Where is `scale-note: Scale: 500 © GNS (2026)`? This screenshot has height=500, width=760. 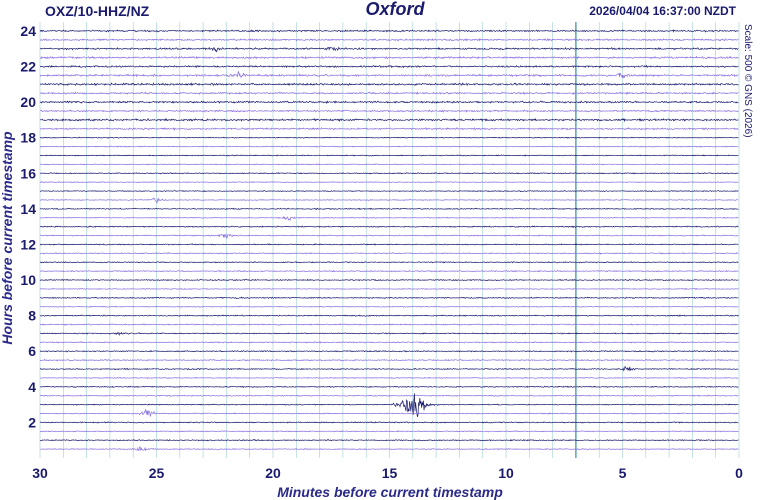 scale-note: Scale: 500 © GNS (2026) is located at coordinates (747, 81).